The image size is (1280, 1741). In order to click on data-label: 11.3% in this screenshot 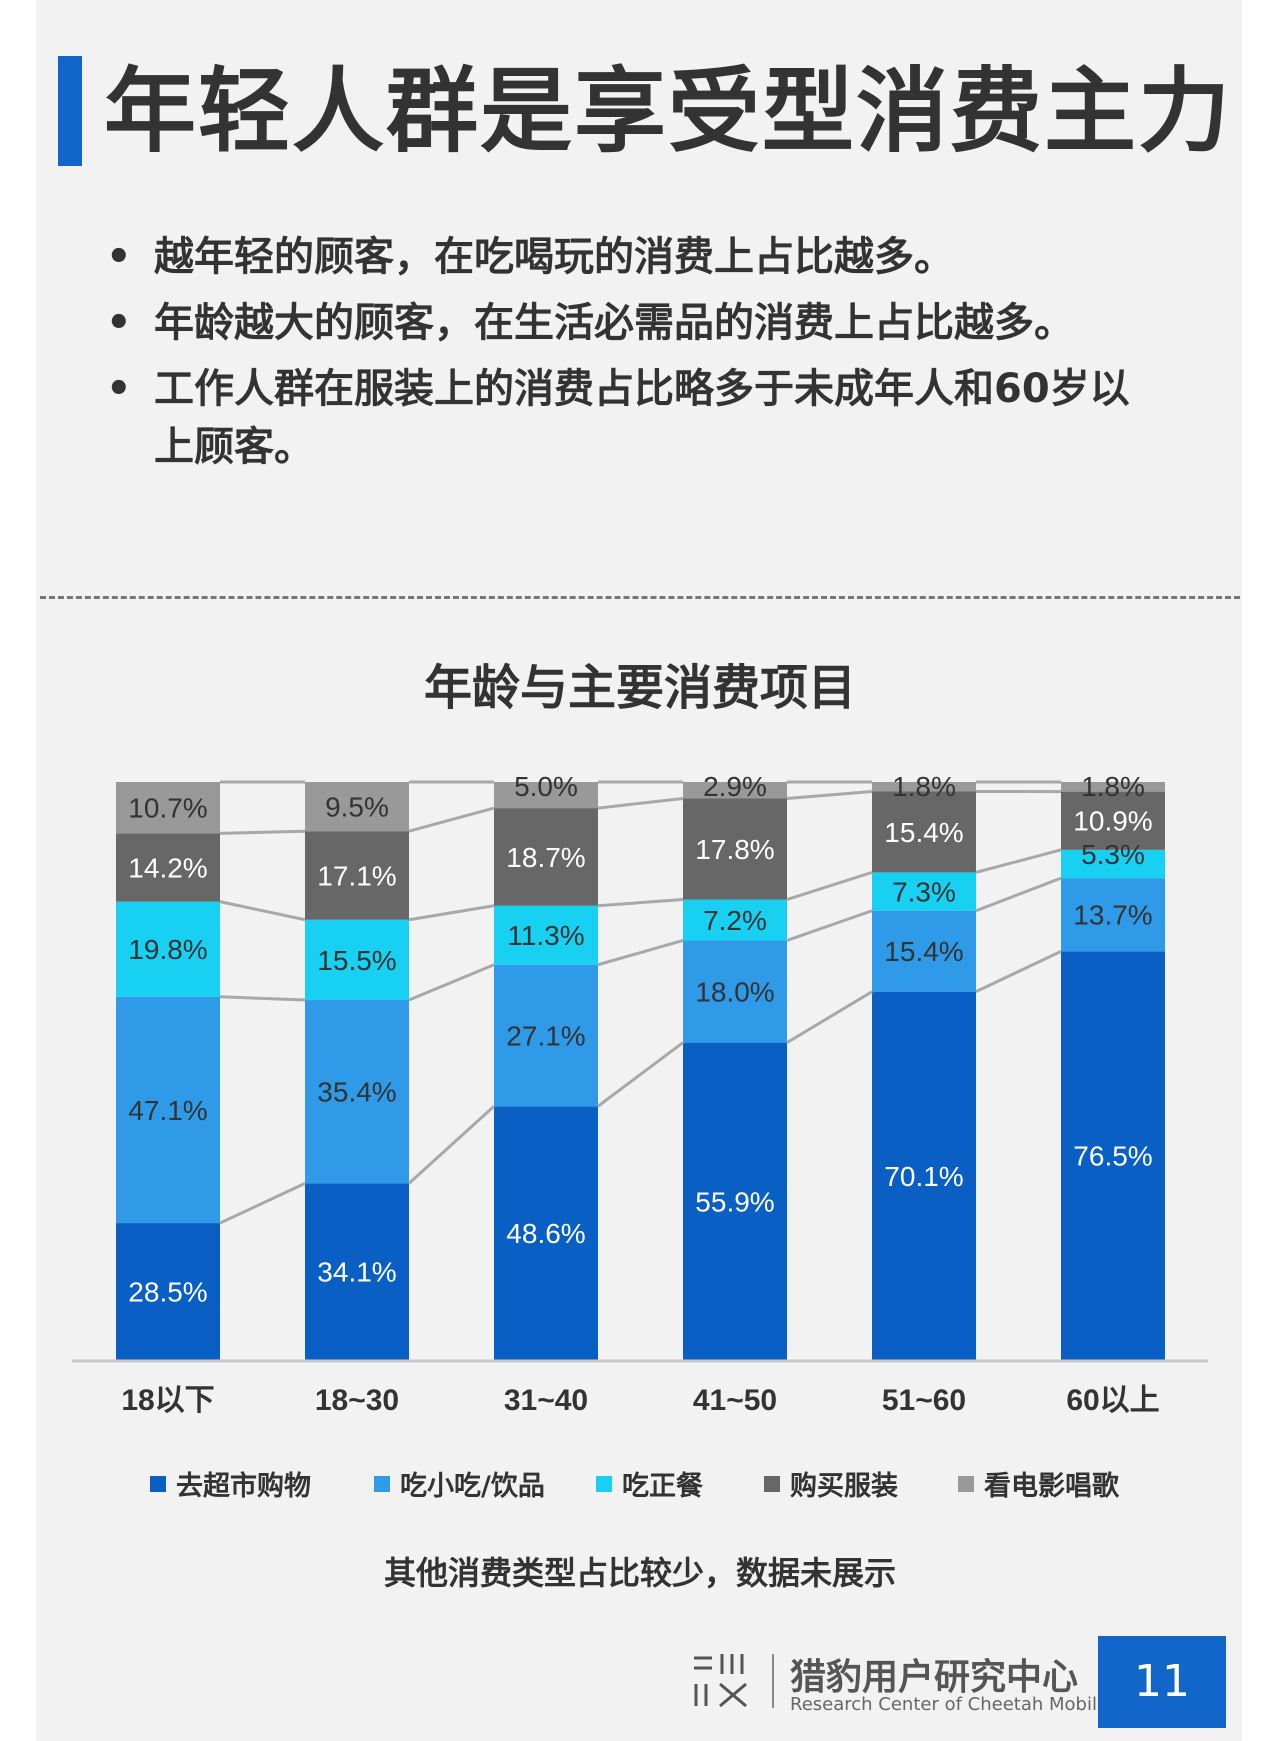, I will do `click(545, 935)`.